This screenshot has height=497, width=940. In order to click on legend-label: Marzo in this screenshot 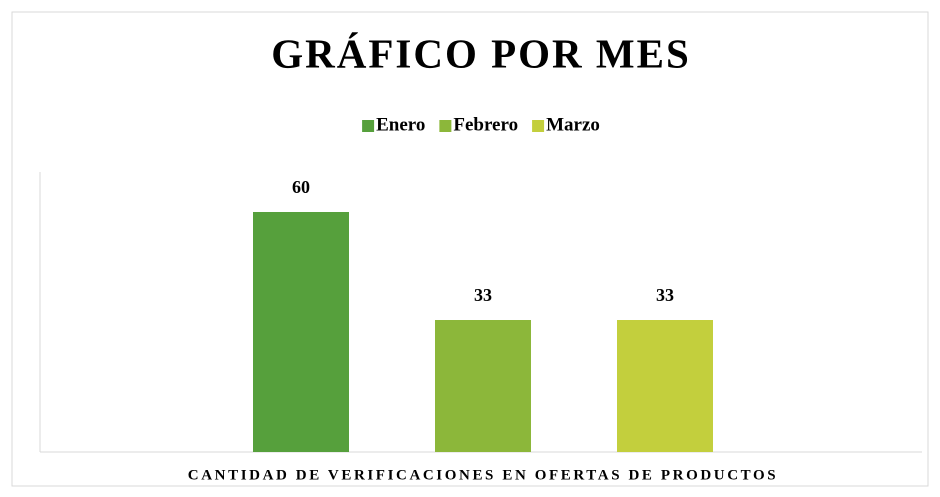, I will do `click(573, 124)`.